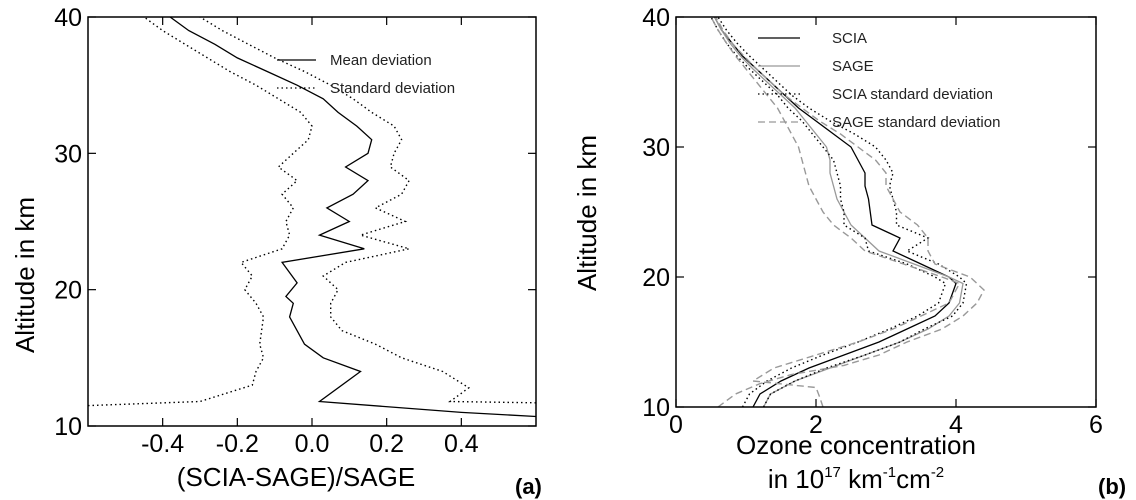 The image size is (1136, 500). What do you see at coordinates (237, 444) in the screenshot?
I see `x-tick-label: -0.2` at bounding box center [237, 444].